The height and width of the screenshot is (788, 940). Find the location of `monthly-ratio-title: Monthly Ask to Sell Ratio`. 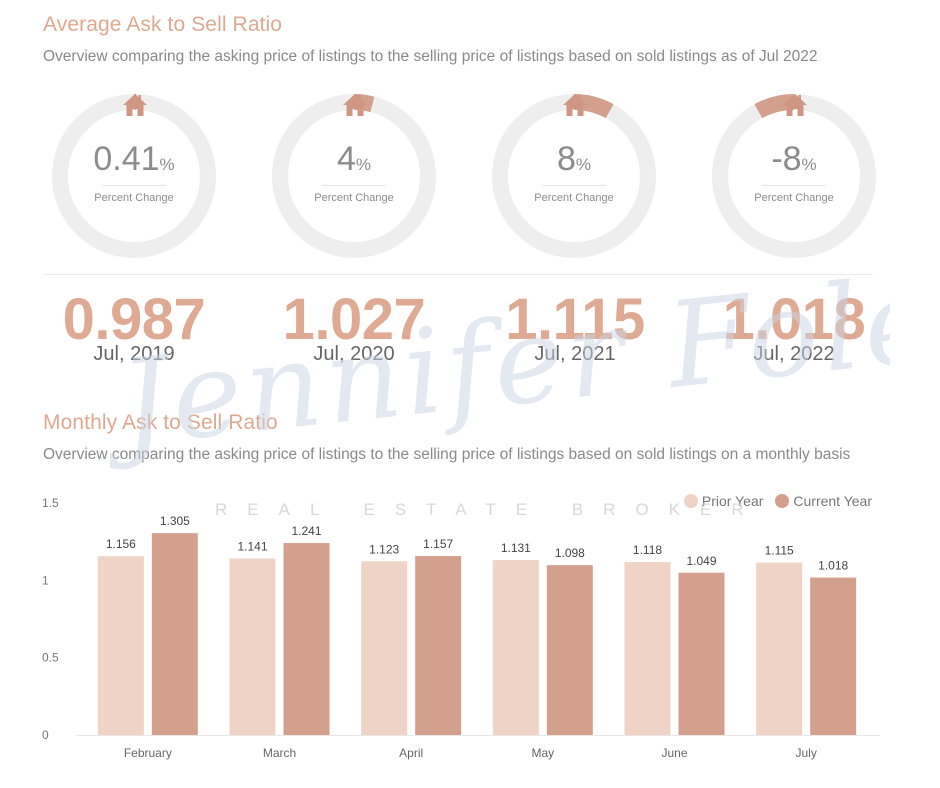

monthly-ratio-title: Monthly Ask to Sell Ratio is located at coordinates (160, 422).